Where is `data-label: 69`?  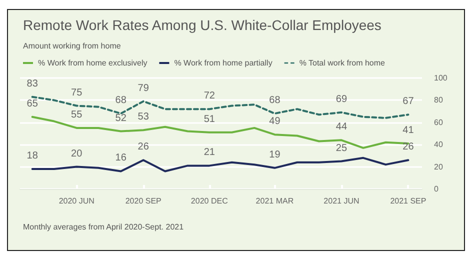 data-label: 69 is located at coordinates (342, 99).